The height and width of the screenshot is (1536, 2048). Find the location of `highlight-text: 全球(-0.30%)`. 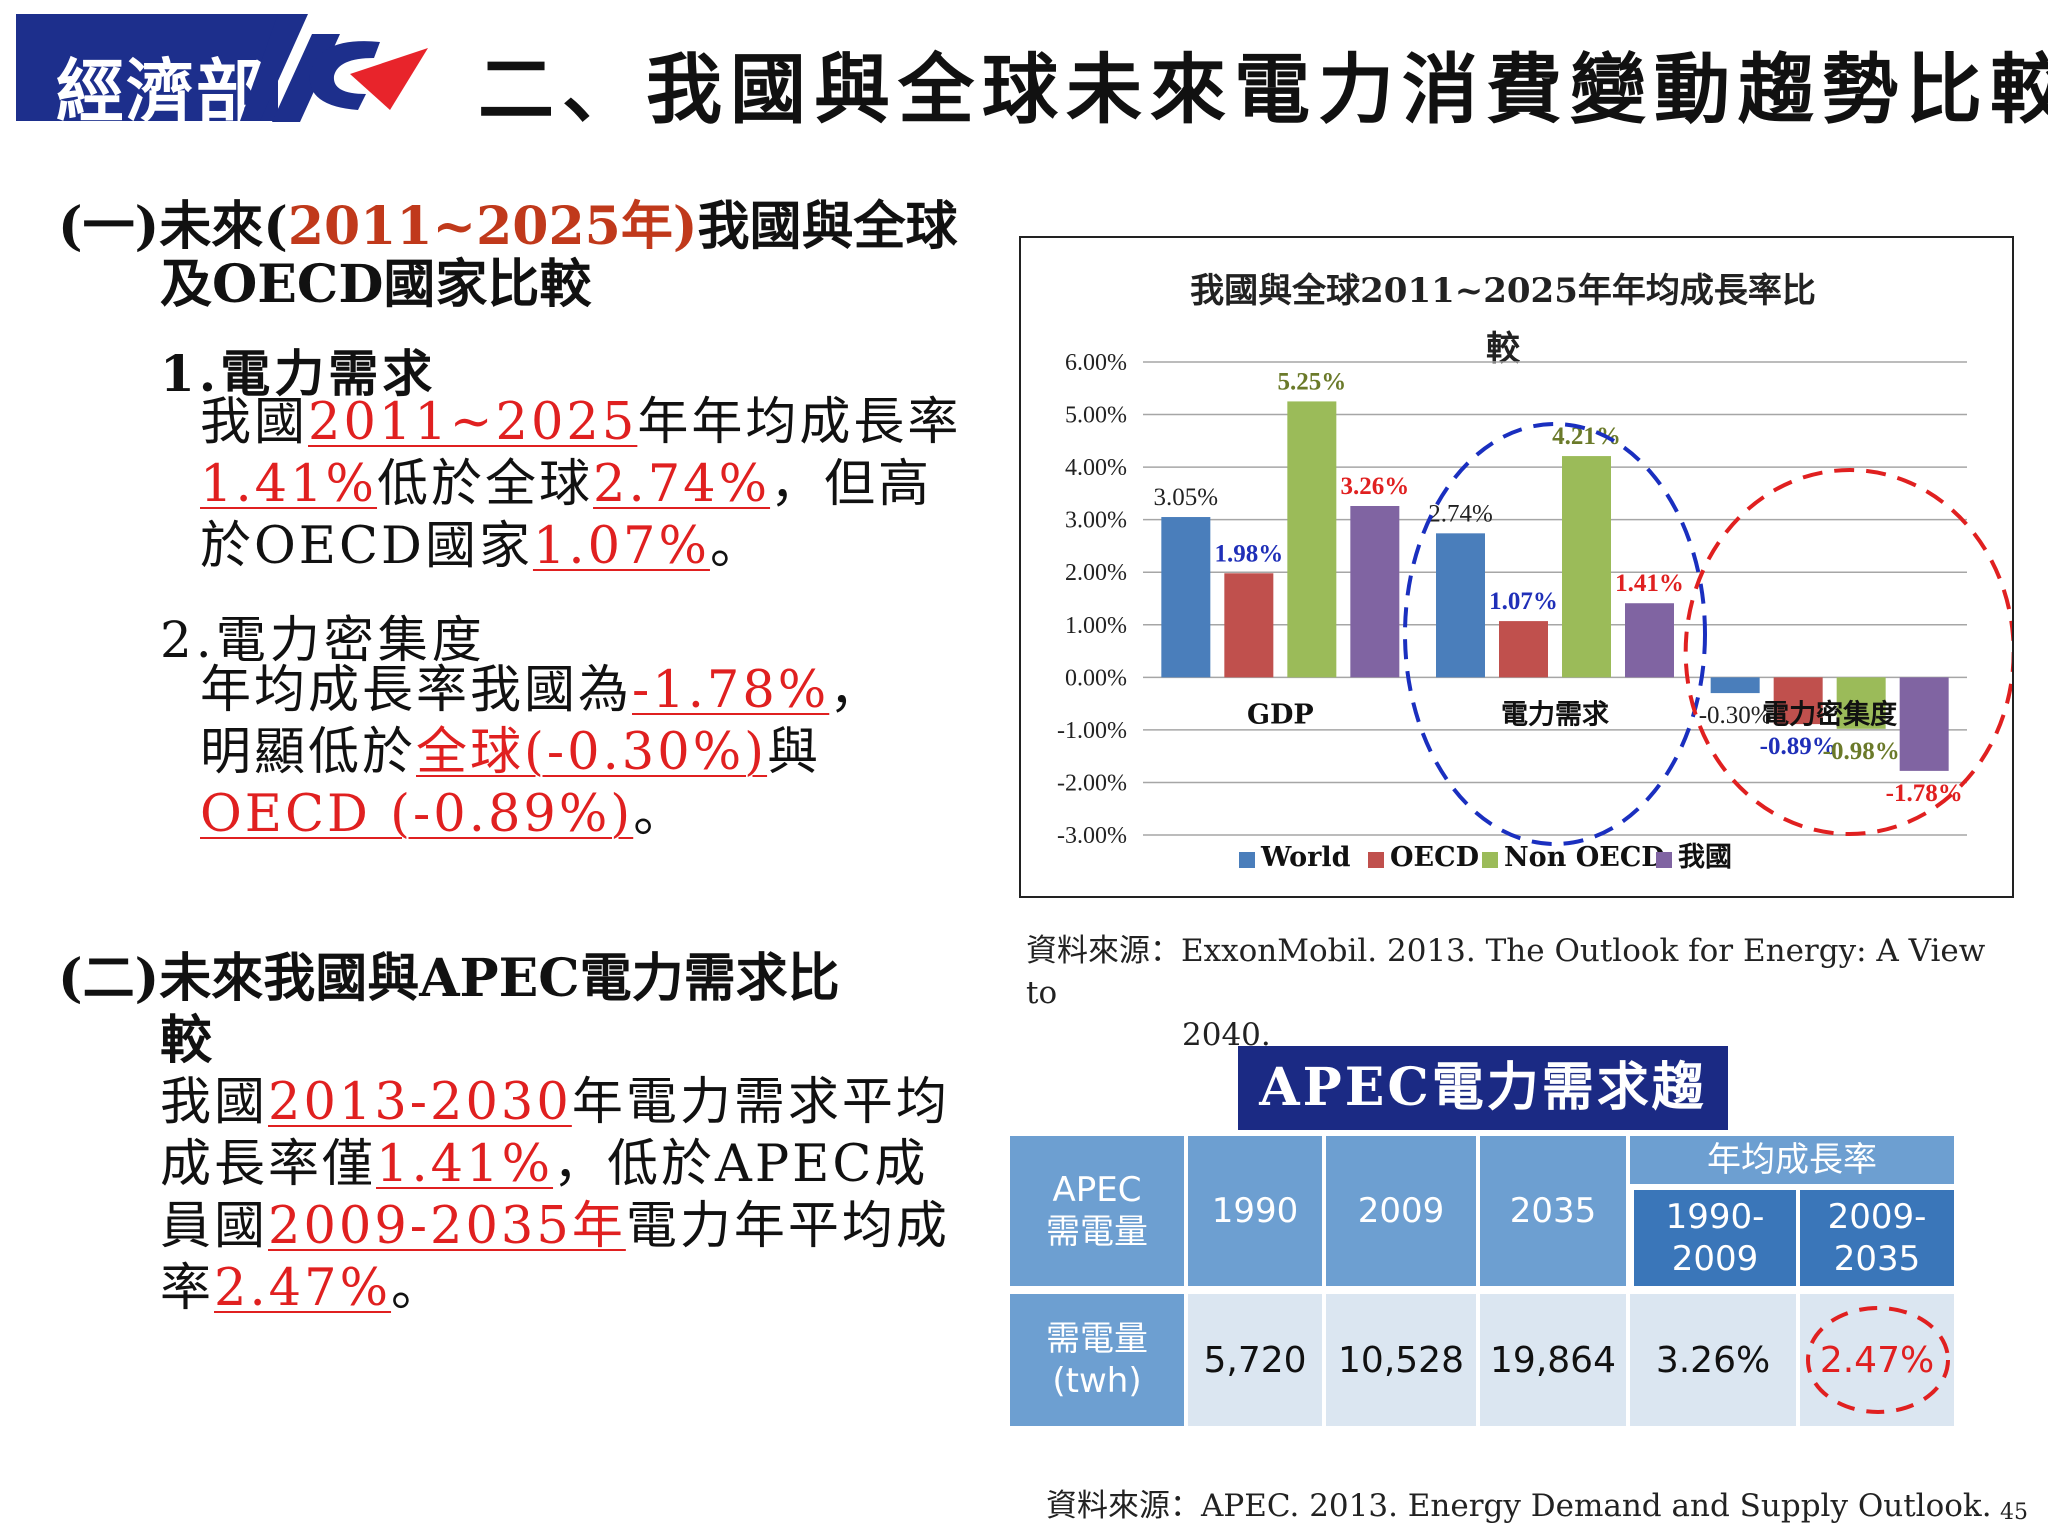

highlight-text: 全球(-0.30%) is located at coordinates (592, 752).